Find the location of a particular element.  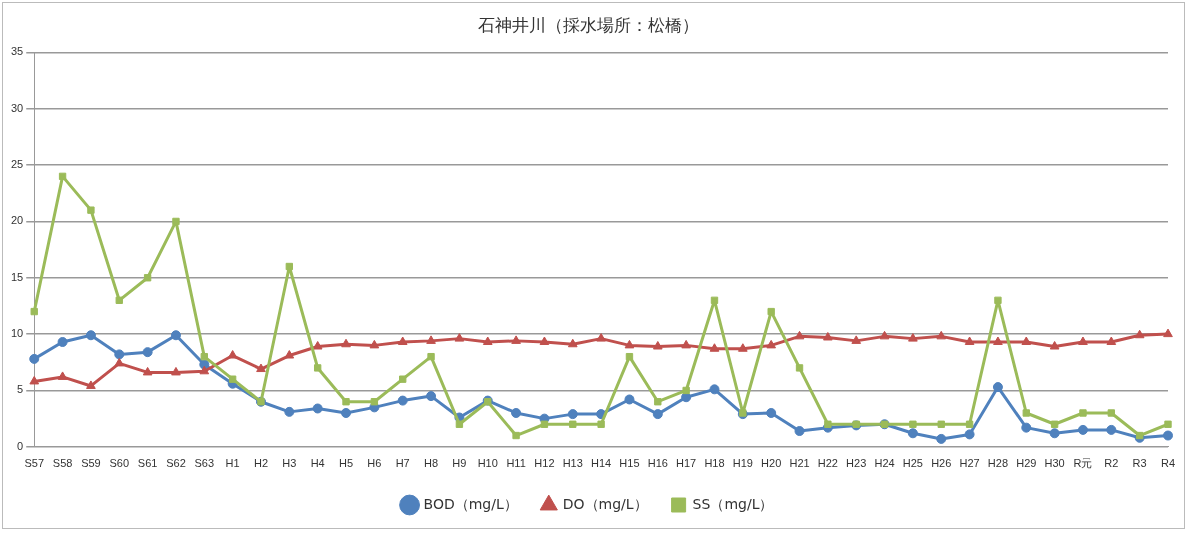

y-tick-label: 35 is located at coordinates (17, 51).